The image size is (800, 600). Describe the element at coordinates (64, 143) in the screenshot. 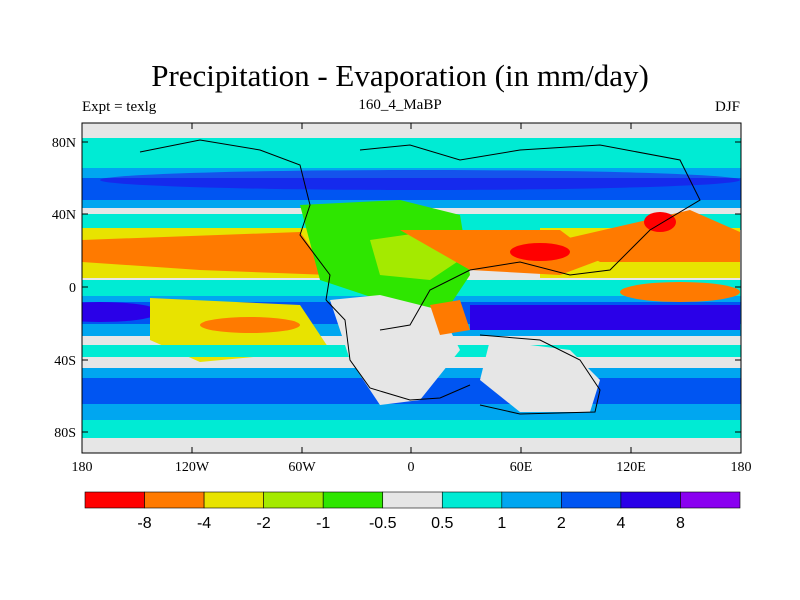

I see `y-tick-label: 80N` at that location.